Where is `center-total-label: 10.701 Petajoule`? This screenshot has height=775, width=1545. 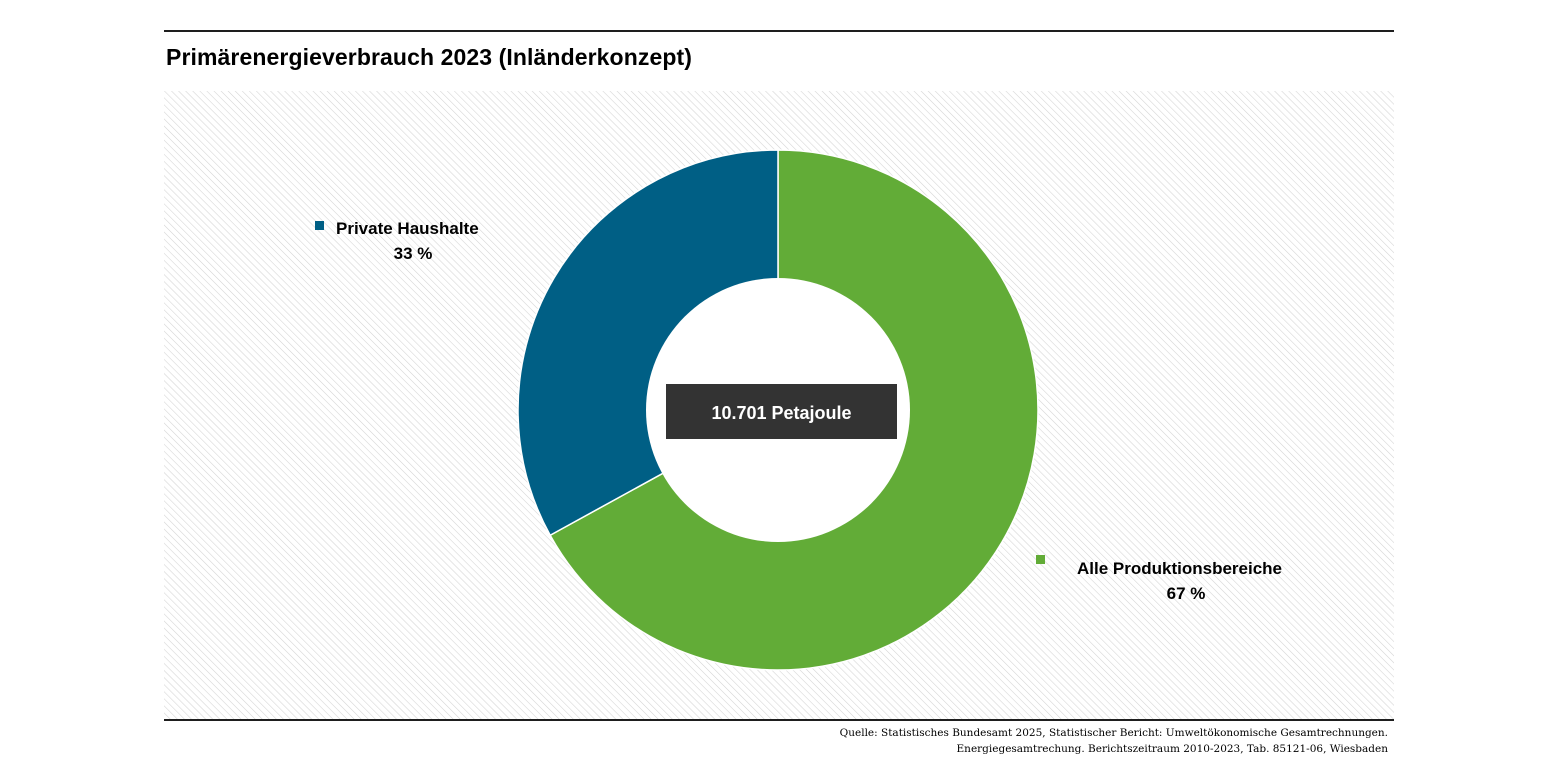 center-total-label: 10.701 Petajoule is located at coordinates (781, 411).